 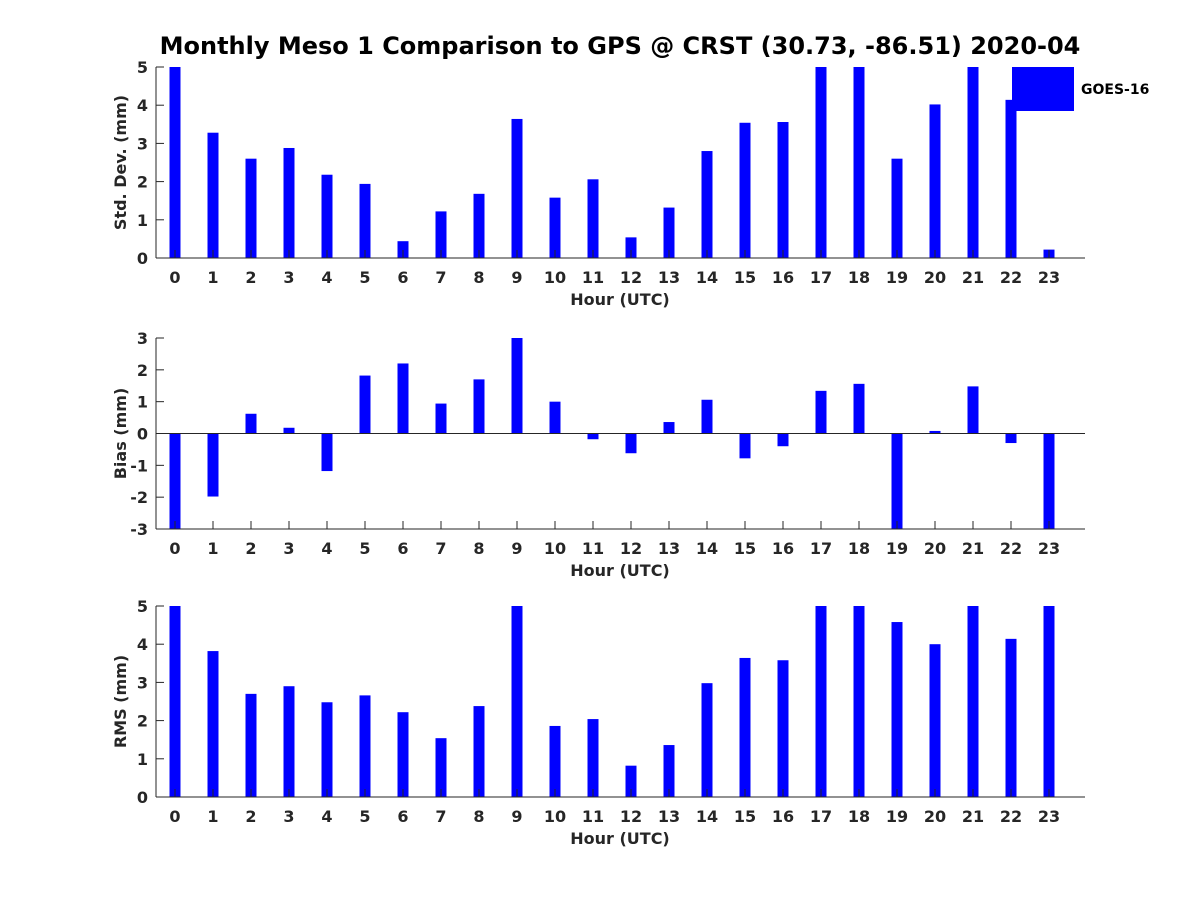 I want to click on x-tick-label: 1, so click(x=212, y=548).